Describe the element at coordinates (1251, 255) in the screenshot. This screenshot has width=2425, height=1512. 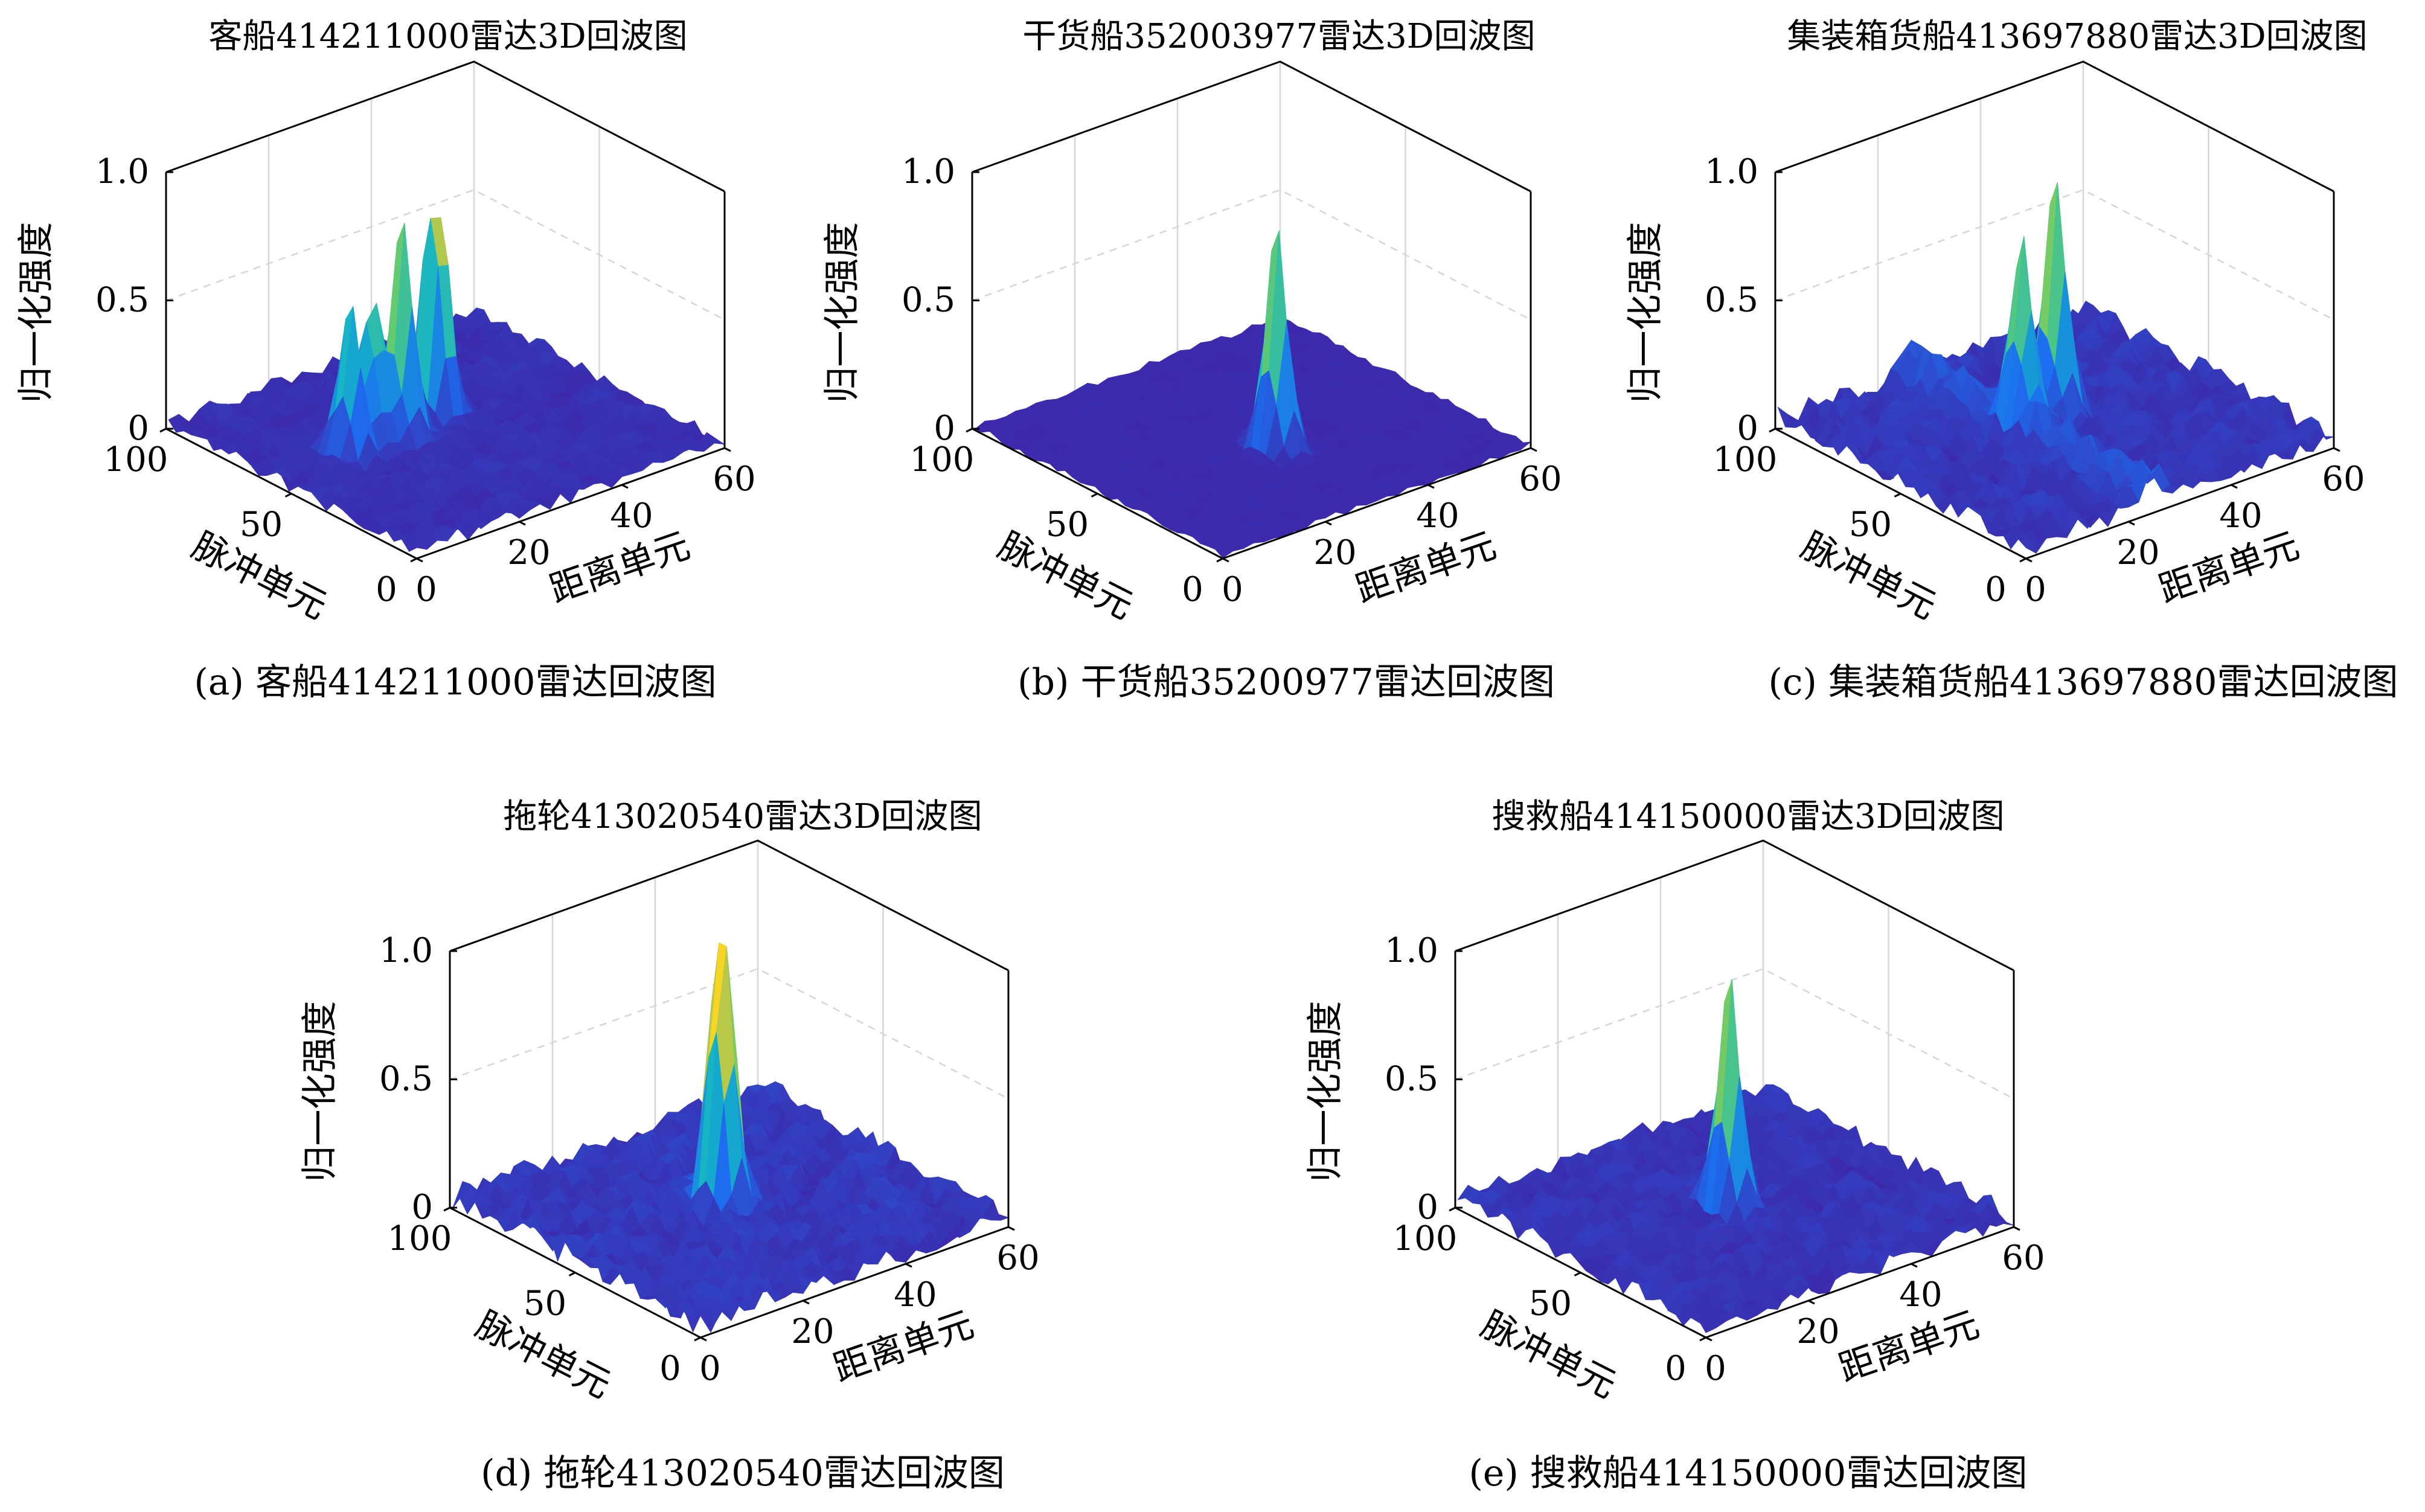
I see `grid-line` at that location.